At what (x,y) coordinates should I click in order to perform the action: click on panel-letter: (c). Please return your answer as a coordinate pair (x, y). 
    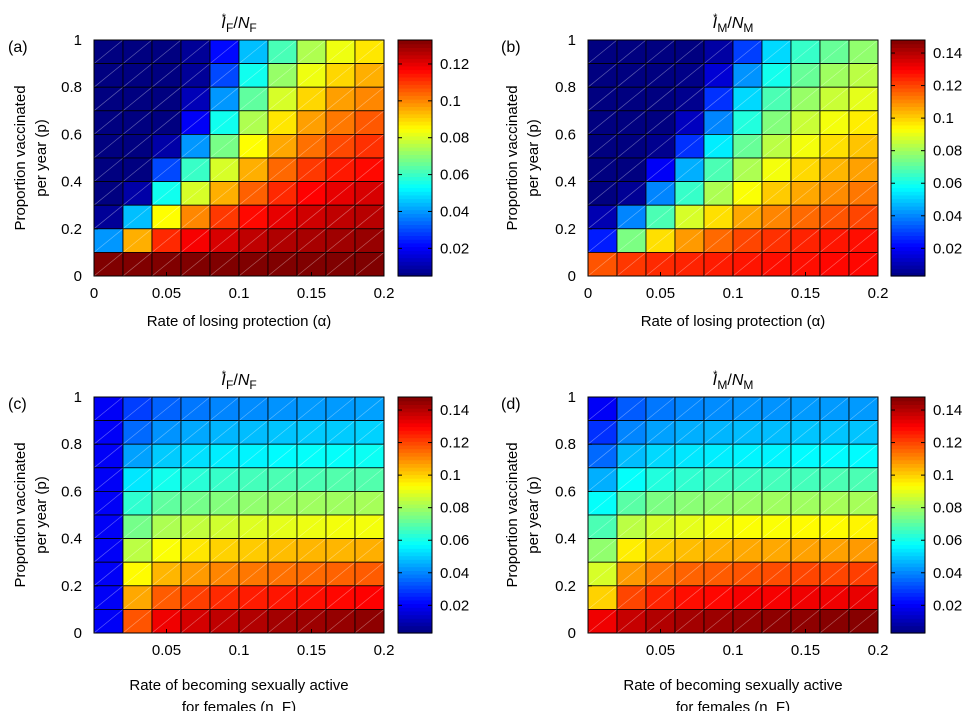
    Looking at the image, I should click on (17, 404).